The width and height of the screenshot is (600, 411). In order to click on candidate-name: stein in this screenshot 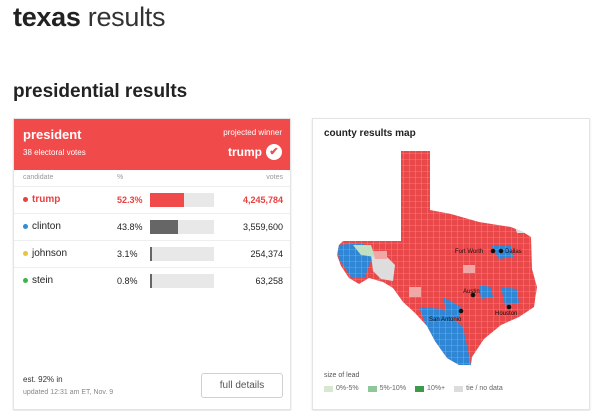, I will do `click(43, 280)`.